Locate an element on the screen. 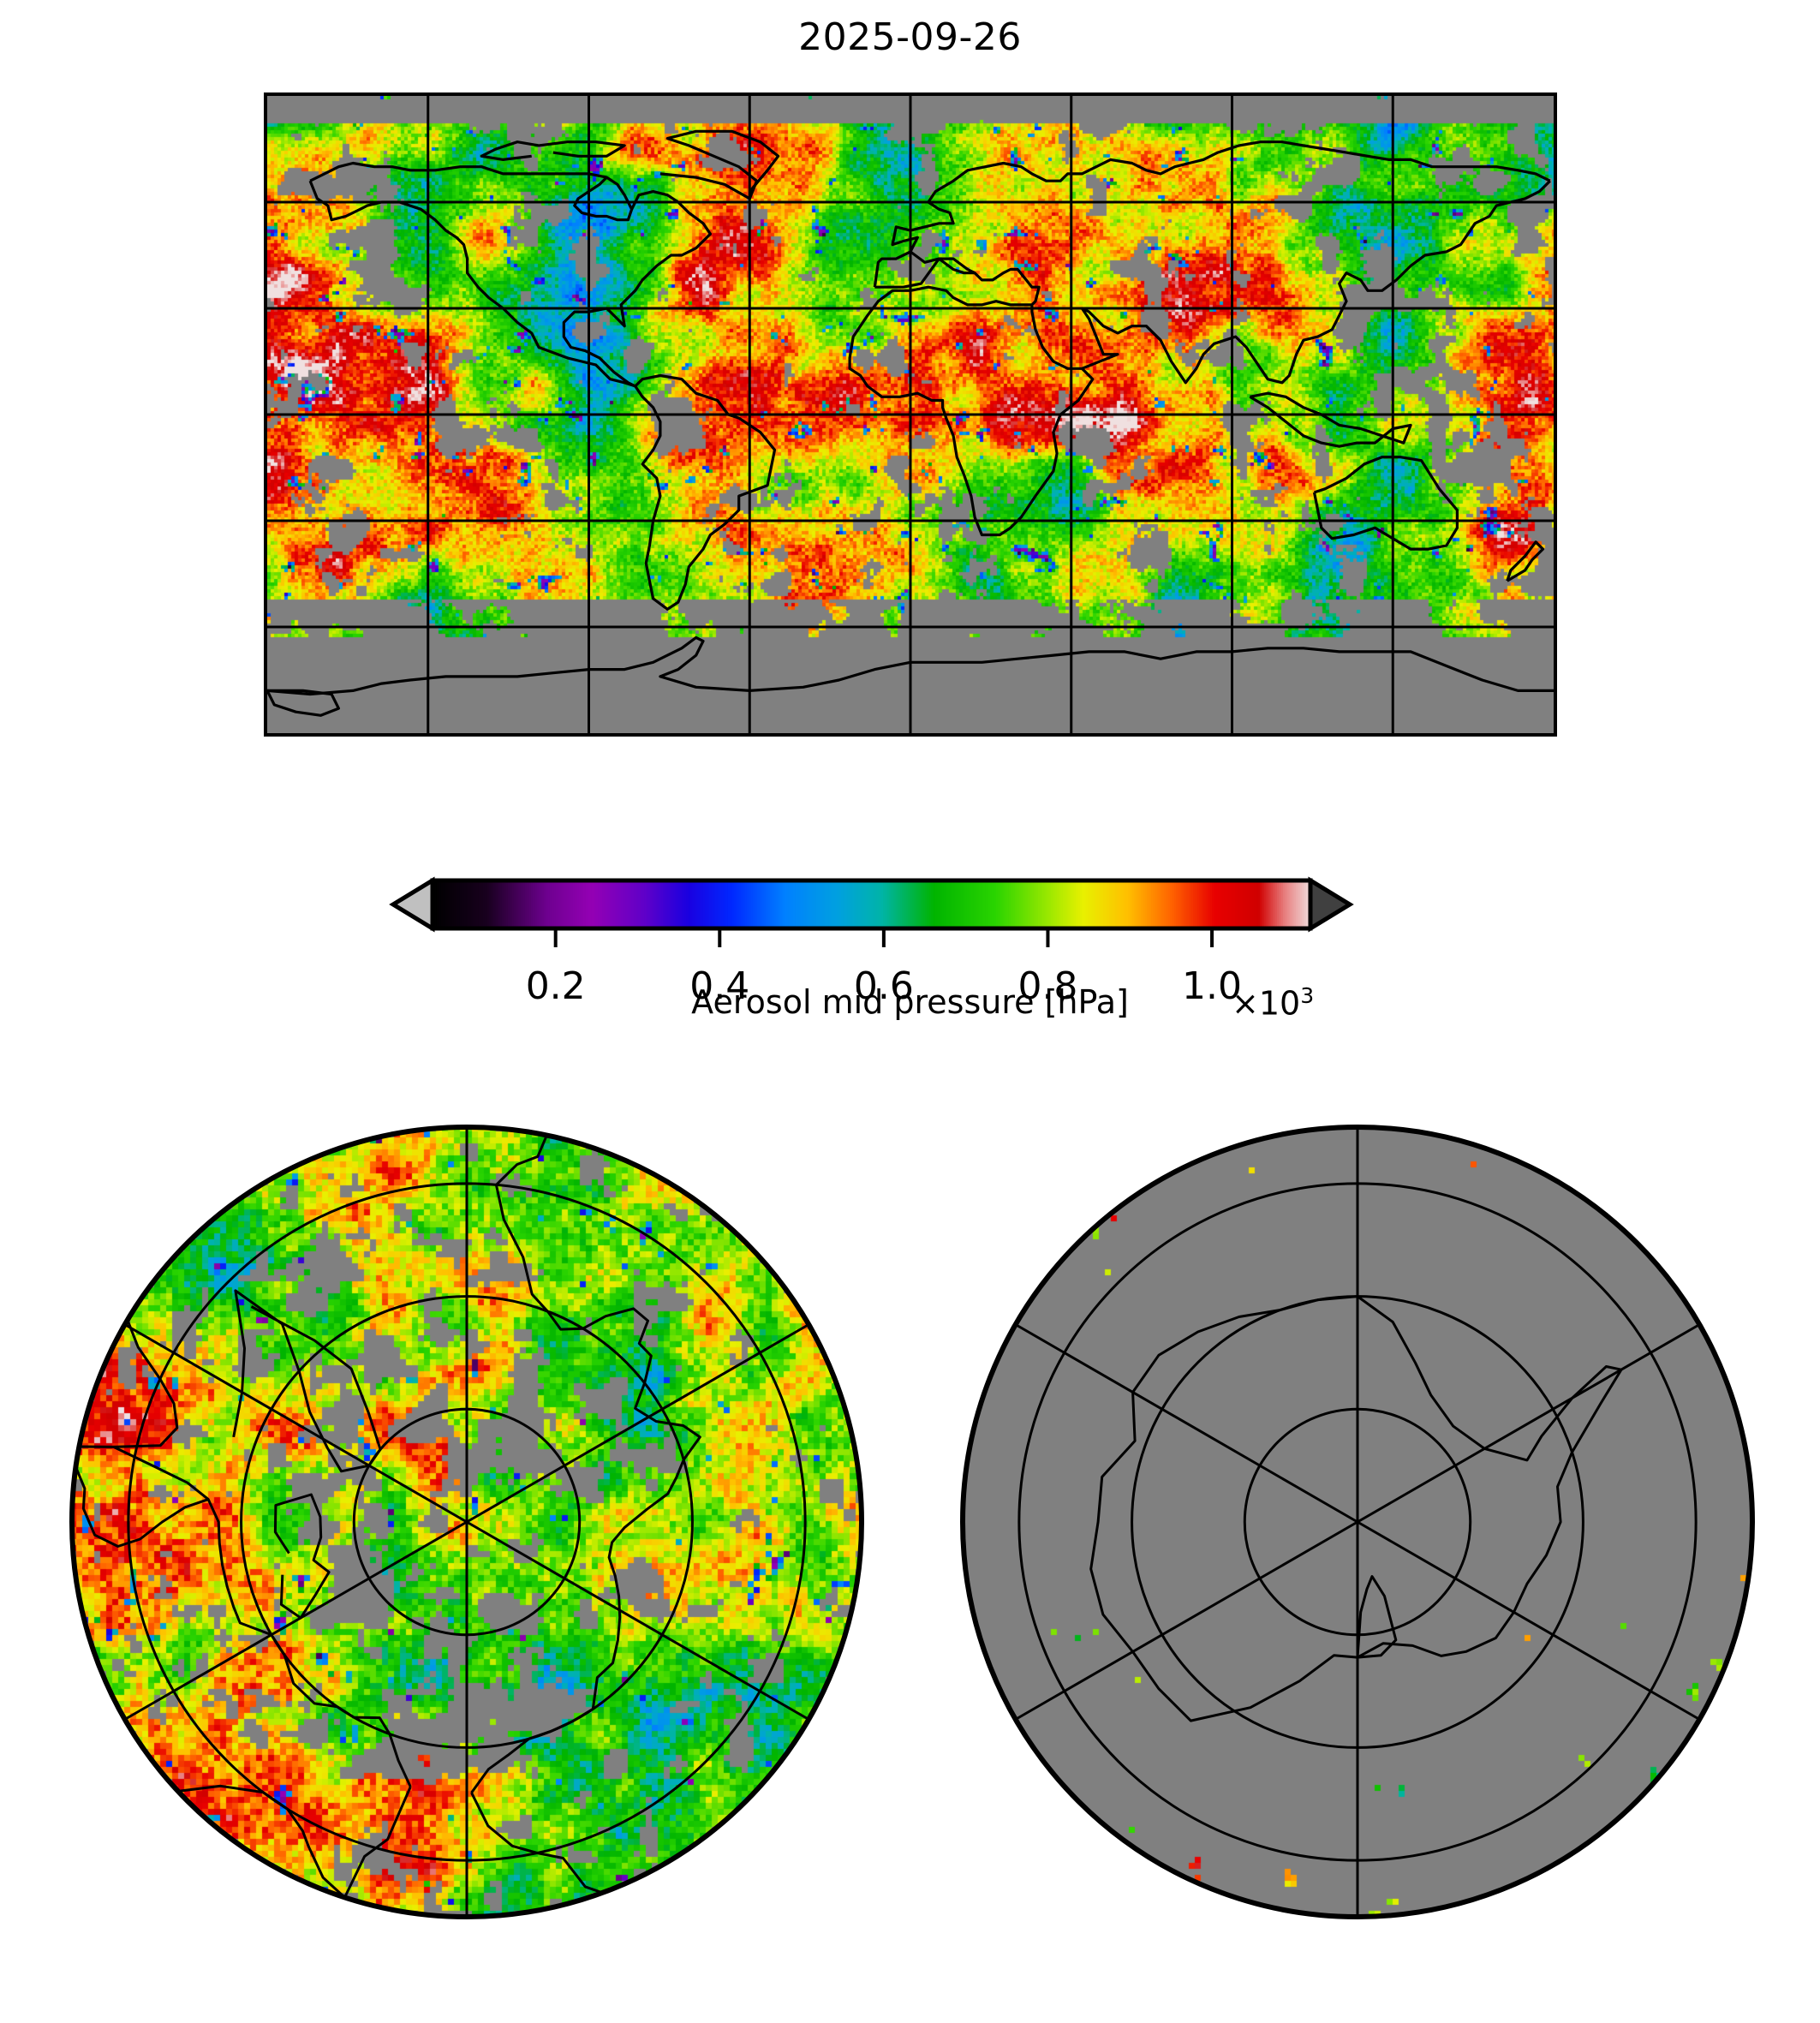 Image resolution: width=1820 pixels, height=2023 pixels. colorbar-tick-label: 0.6 is located at coordinates (884, 986).